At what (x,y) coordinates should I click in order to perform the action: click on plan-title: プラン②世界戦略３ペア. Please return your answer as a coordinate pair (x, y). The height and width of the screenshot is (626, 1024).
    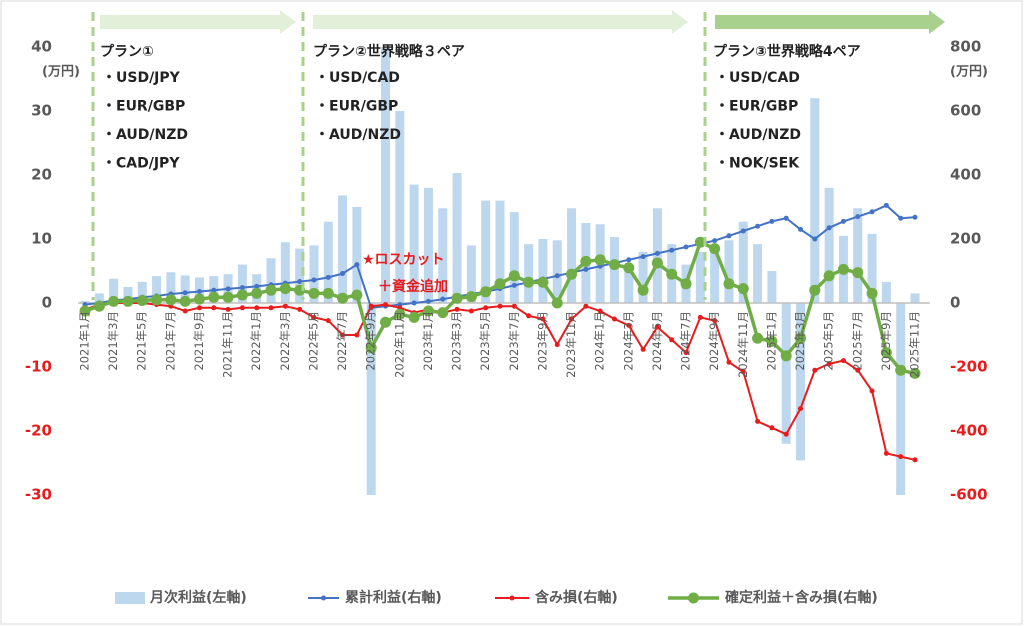
    Looking at the image, I should click on (389, 51).